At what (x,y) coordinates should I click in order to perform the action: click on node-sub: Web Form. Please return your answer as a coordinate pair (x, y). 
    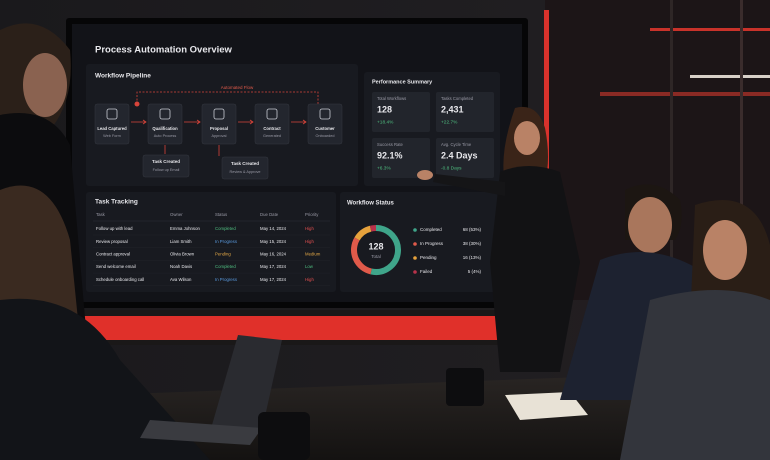
    Looking at the image, I should click on (112, 136).